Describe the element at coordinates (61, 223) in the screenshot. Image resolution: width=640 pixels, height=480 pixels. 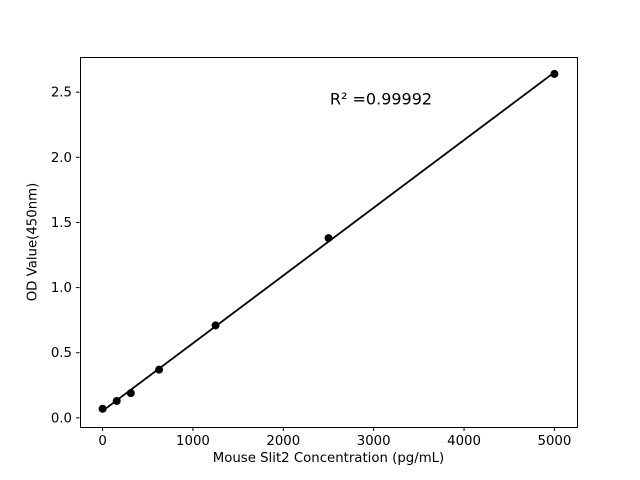
I see `y-tick-label: 1.5` at that location.